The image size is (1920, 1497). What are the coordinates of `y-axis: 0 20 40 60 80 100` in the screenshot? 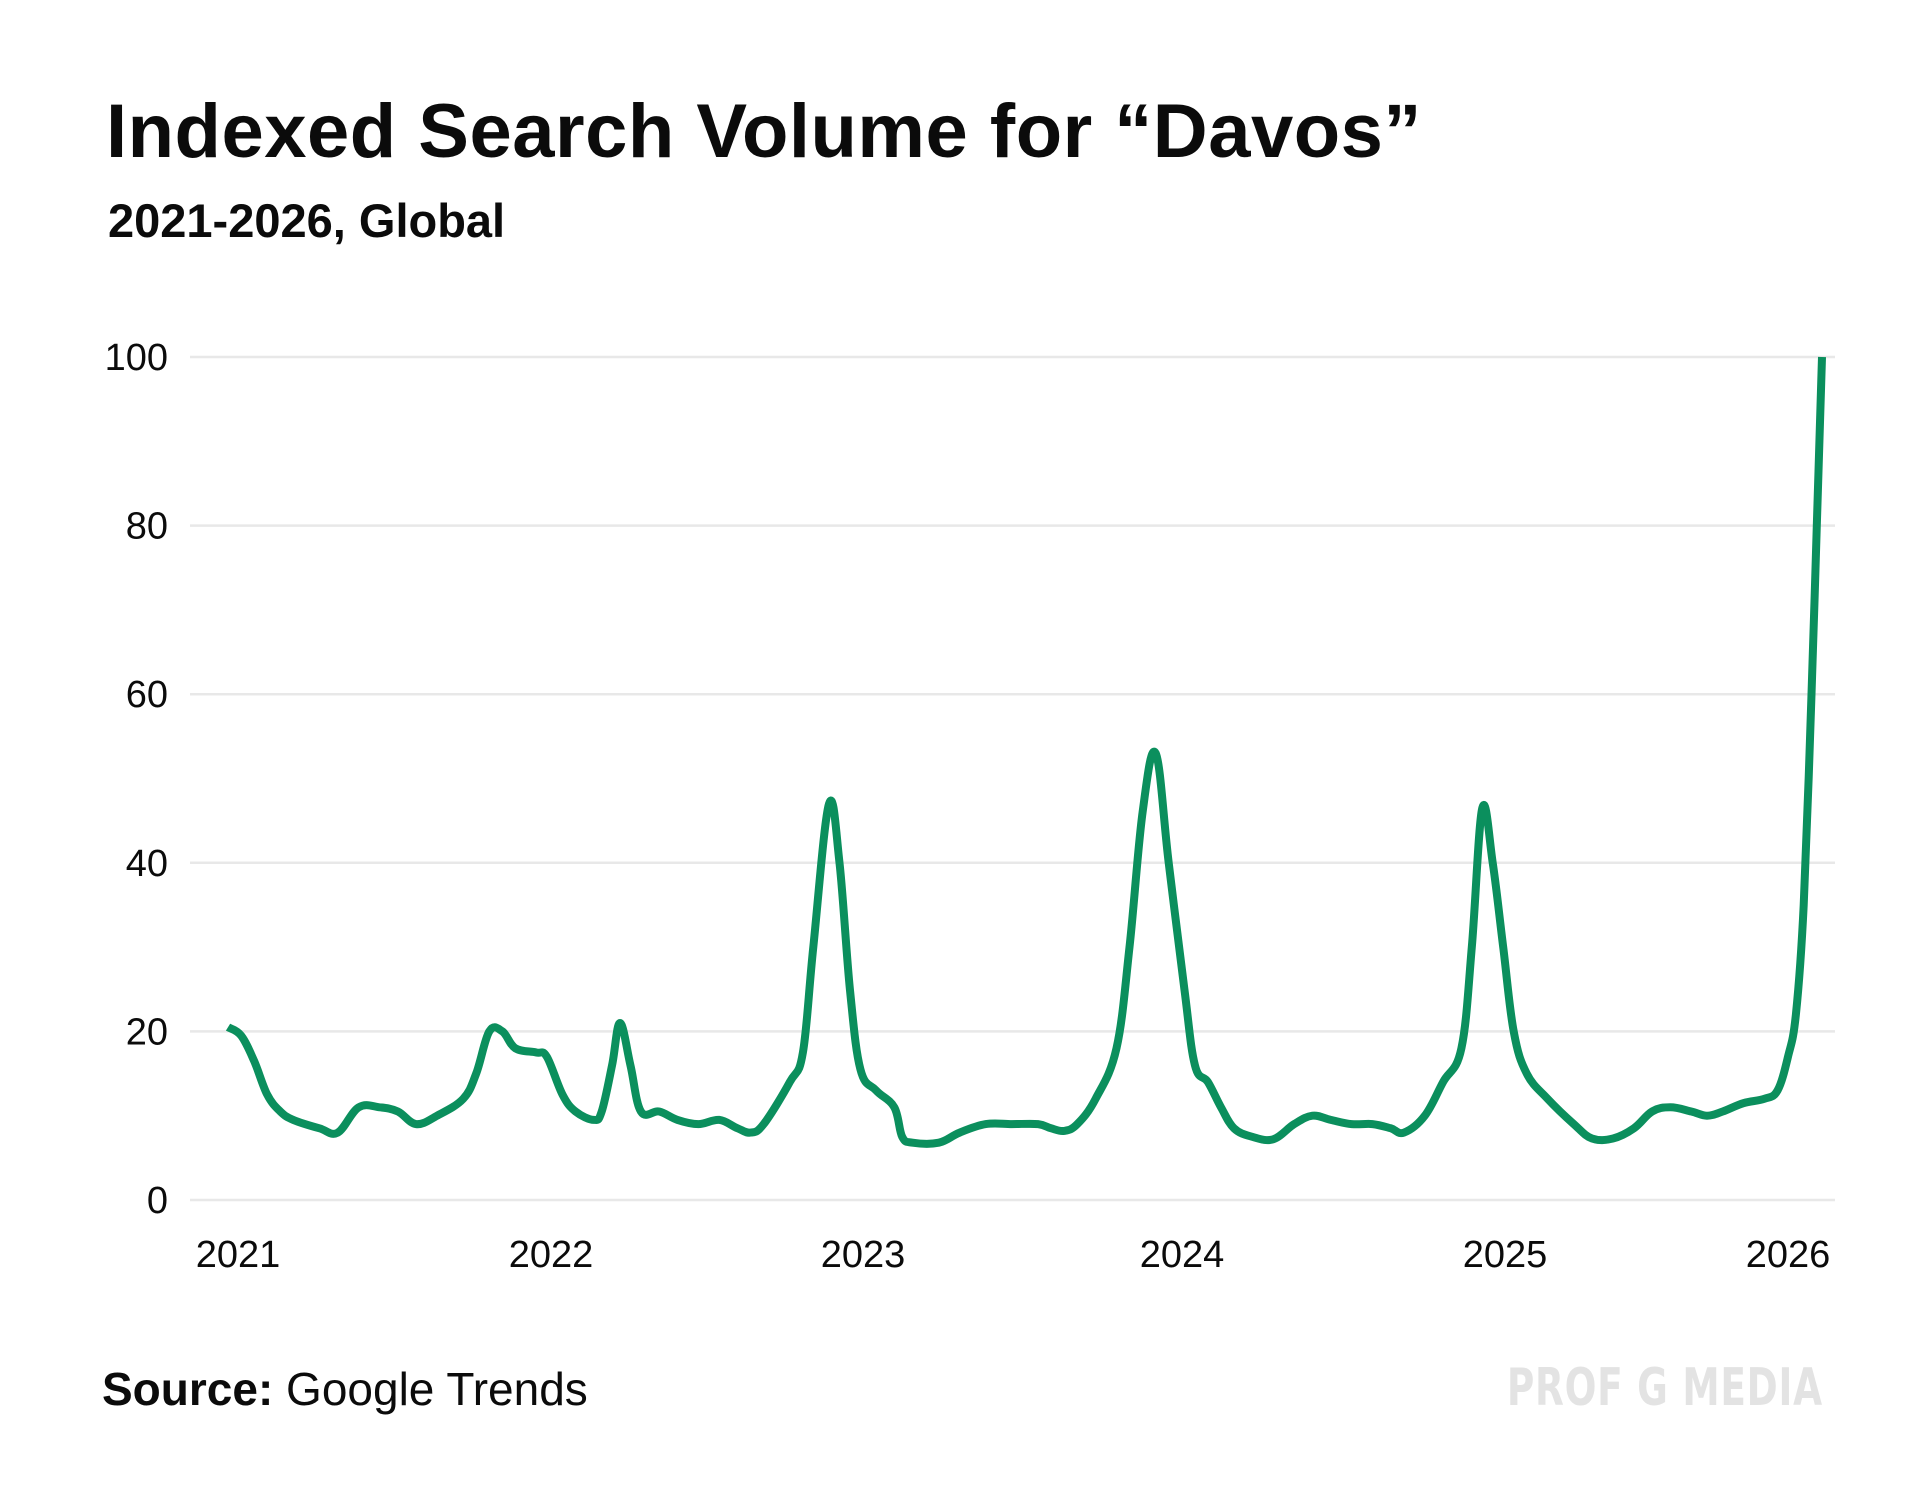 It's located at (136, 779).